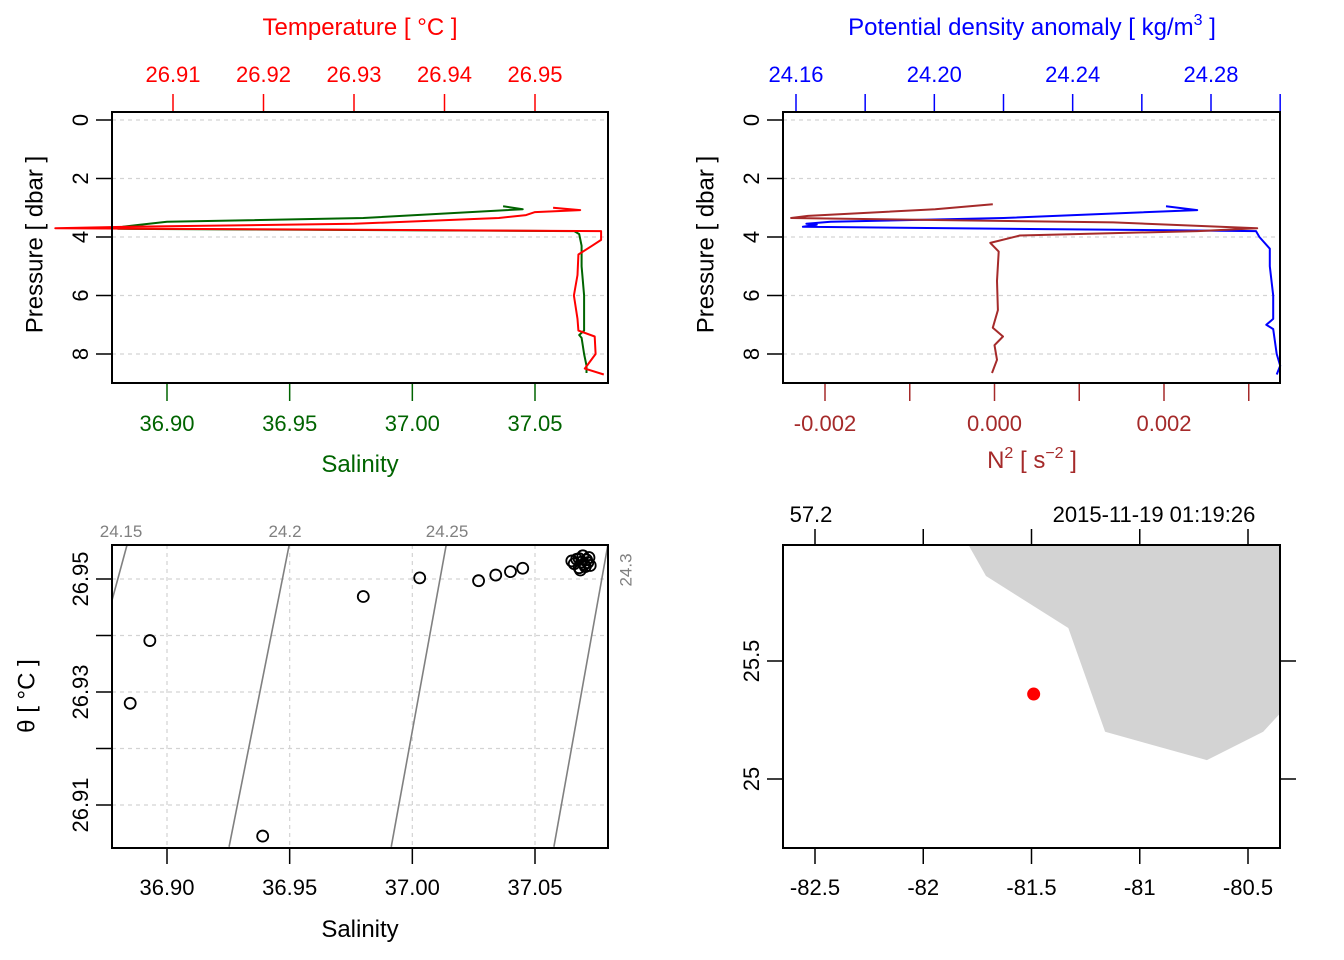 The image size is (1344, 960). What do you see at coordinates (80, 578) in the screenshot?
I see `y-tick-label: 26.95` at bounding box center [80, 578].